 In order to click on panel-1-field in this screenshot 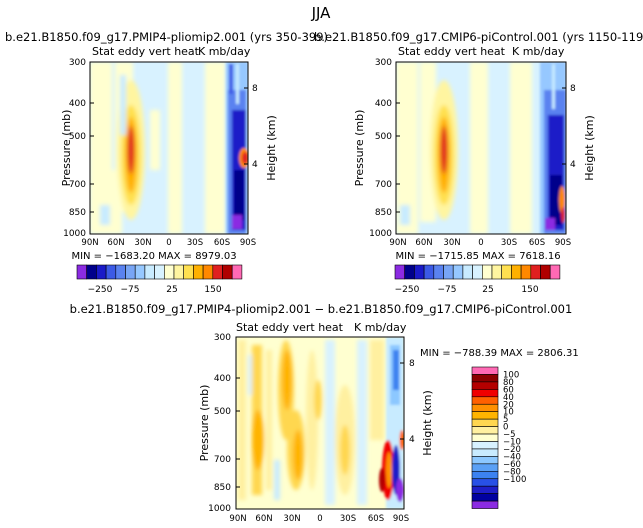, I will do `click(169, 148)`.